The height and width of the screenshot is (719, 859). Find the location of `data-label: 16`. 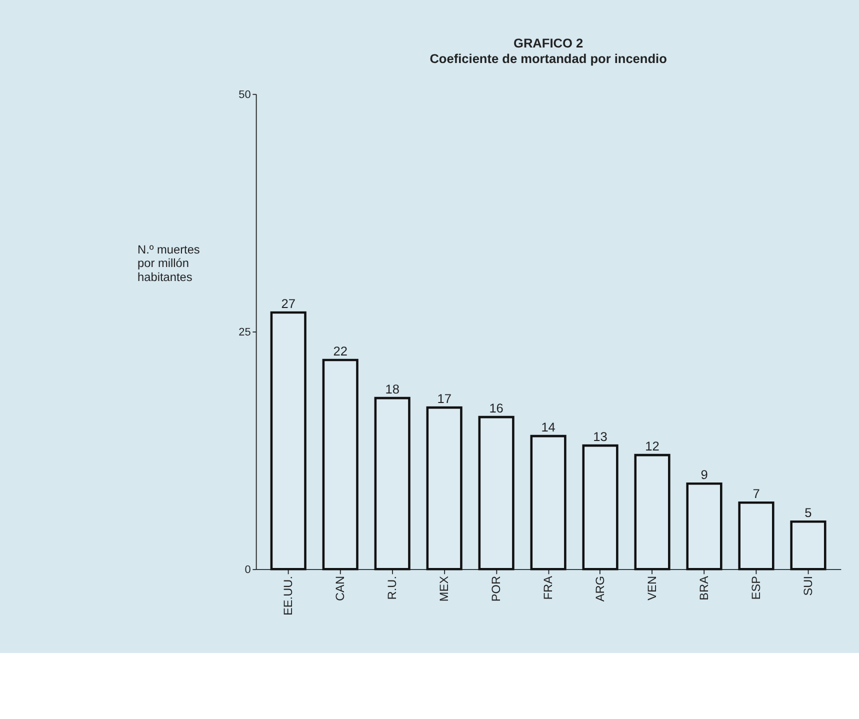

data-label: 16 is located at coordinates (496, 408).